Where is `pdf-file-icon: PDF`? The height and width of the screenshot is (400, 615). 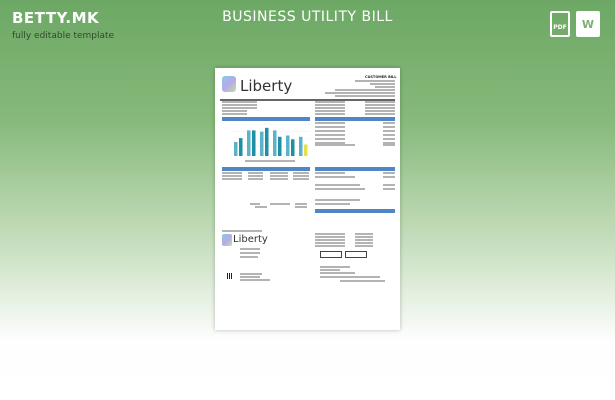
pdf-file-icon: PDF is located at coordinates (560, 24).